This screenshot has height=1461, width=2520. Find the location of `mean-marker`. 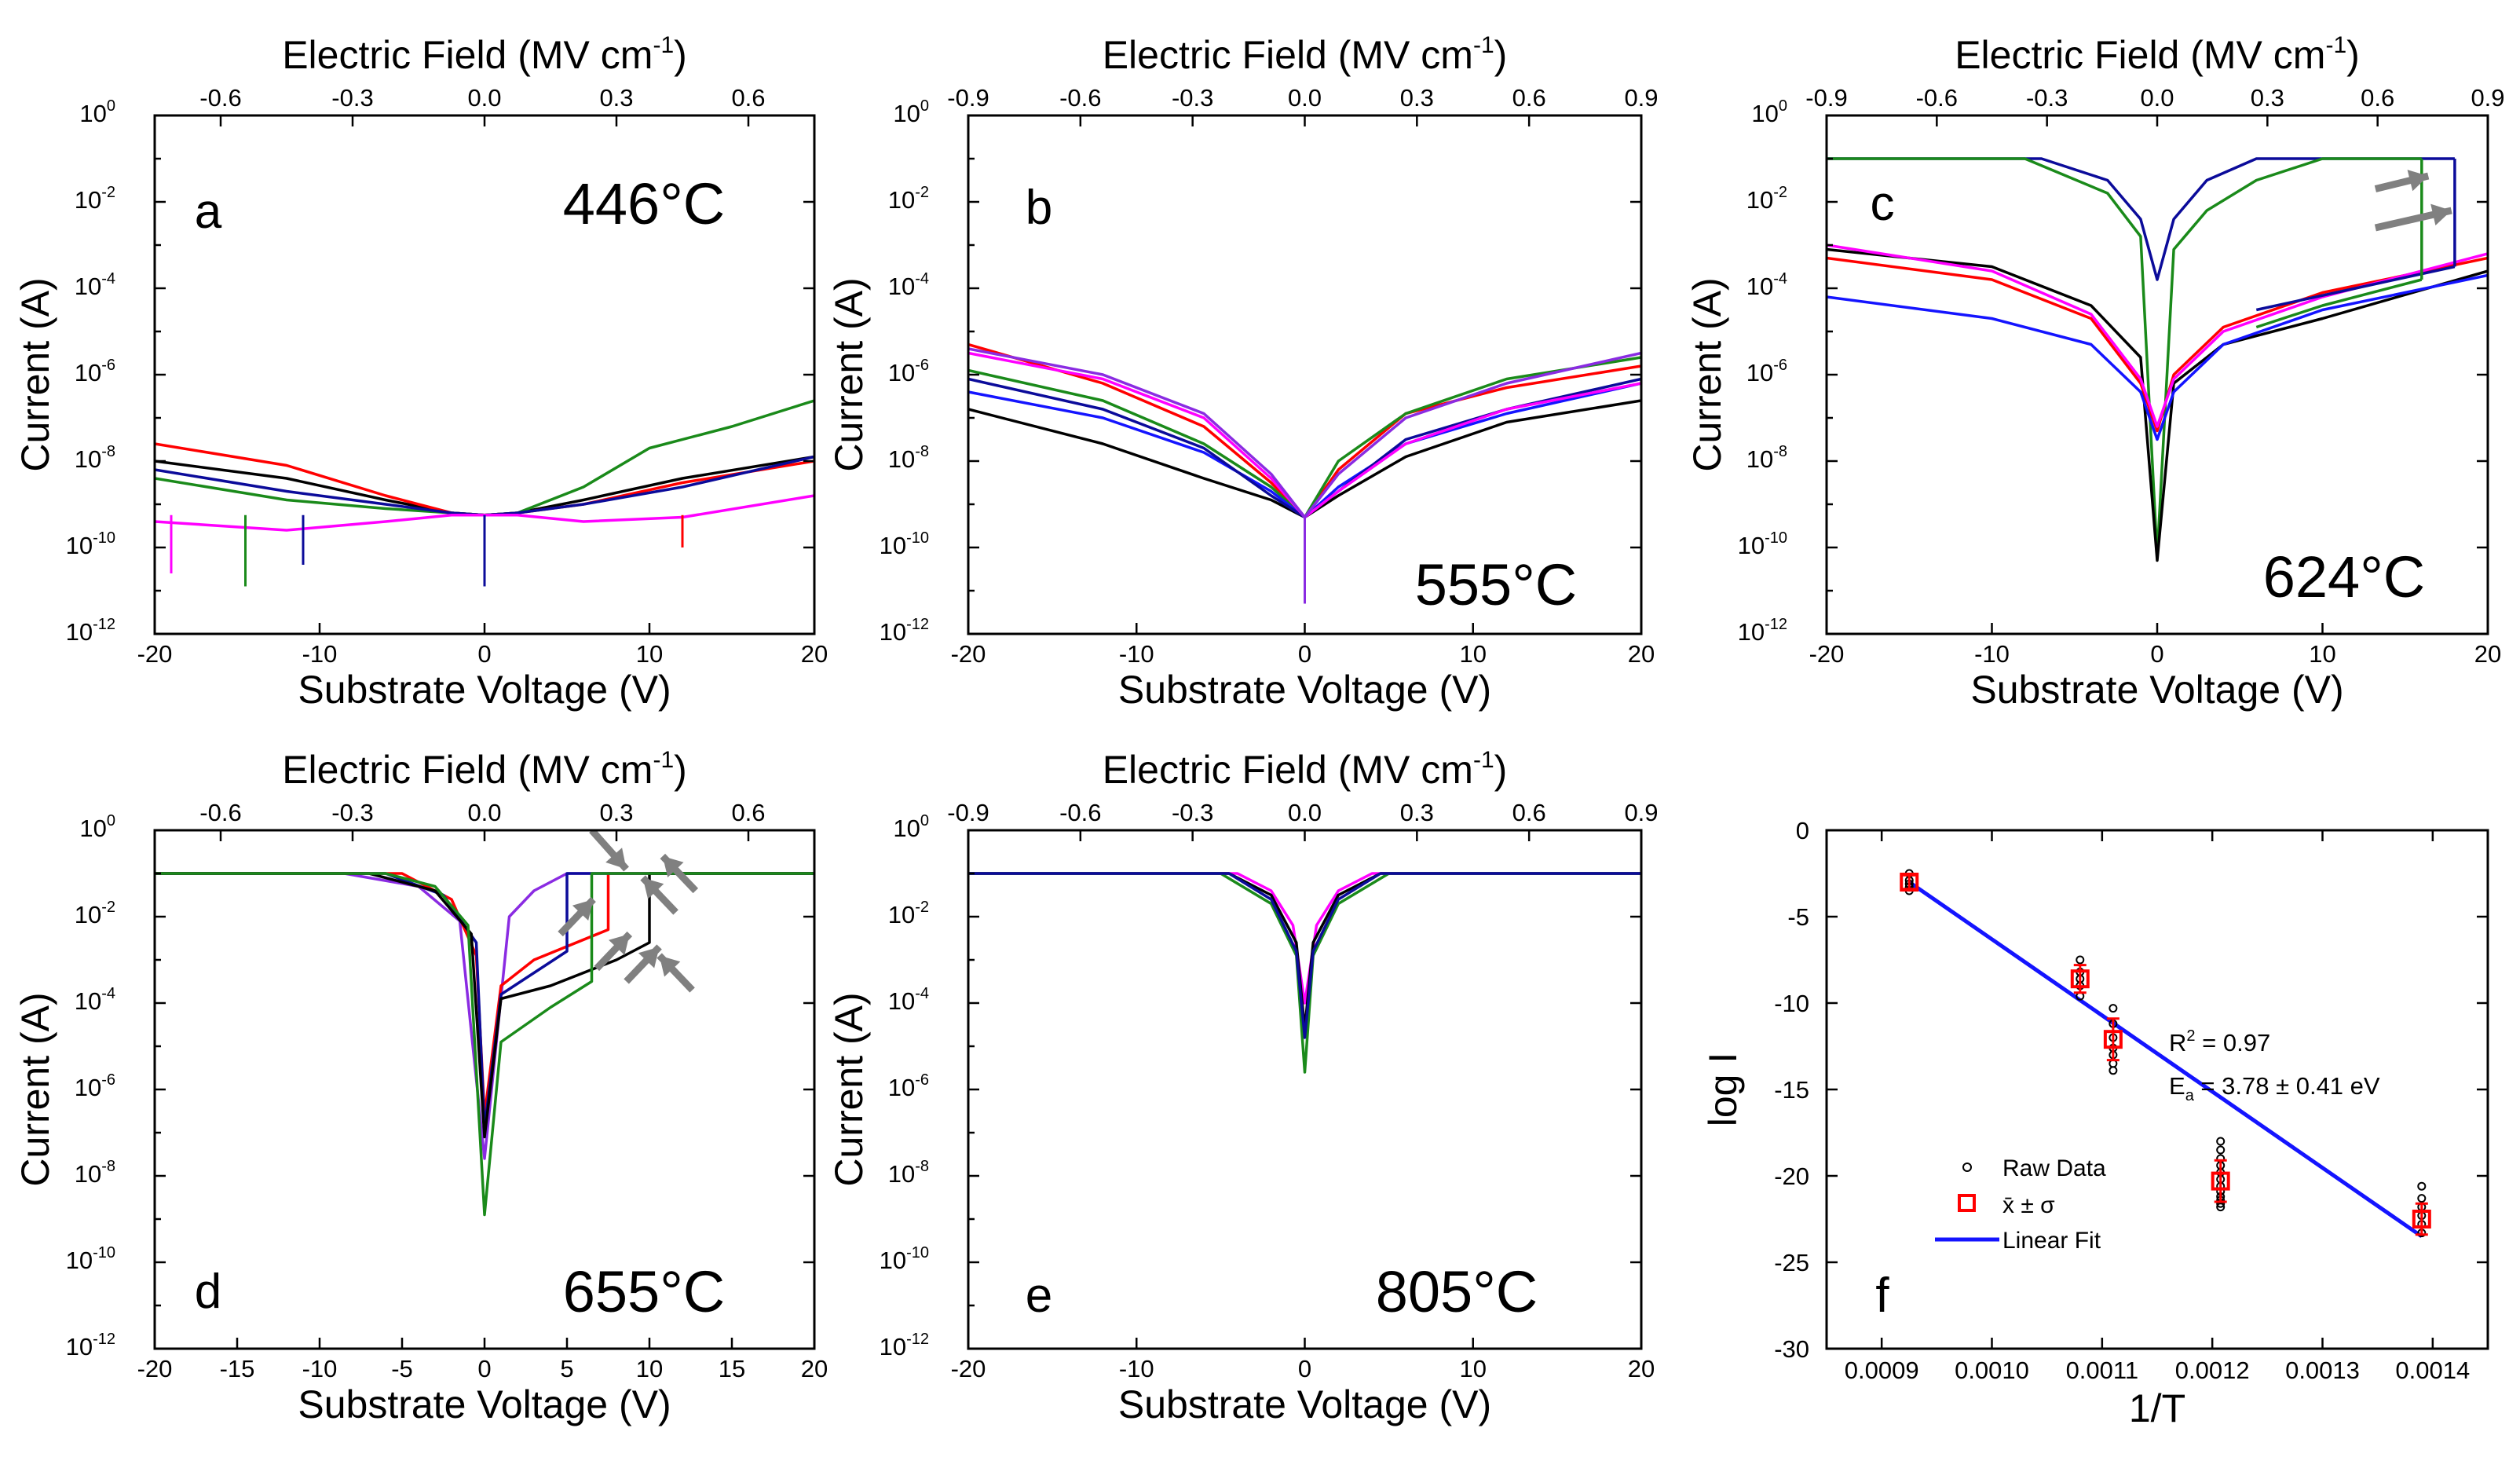

mean-marker is located at coordinates (2080, 979).